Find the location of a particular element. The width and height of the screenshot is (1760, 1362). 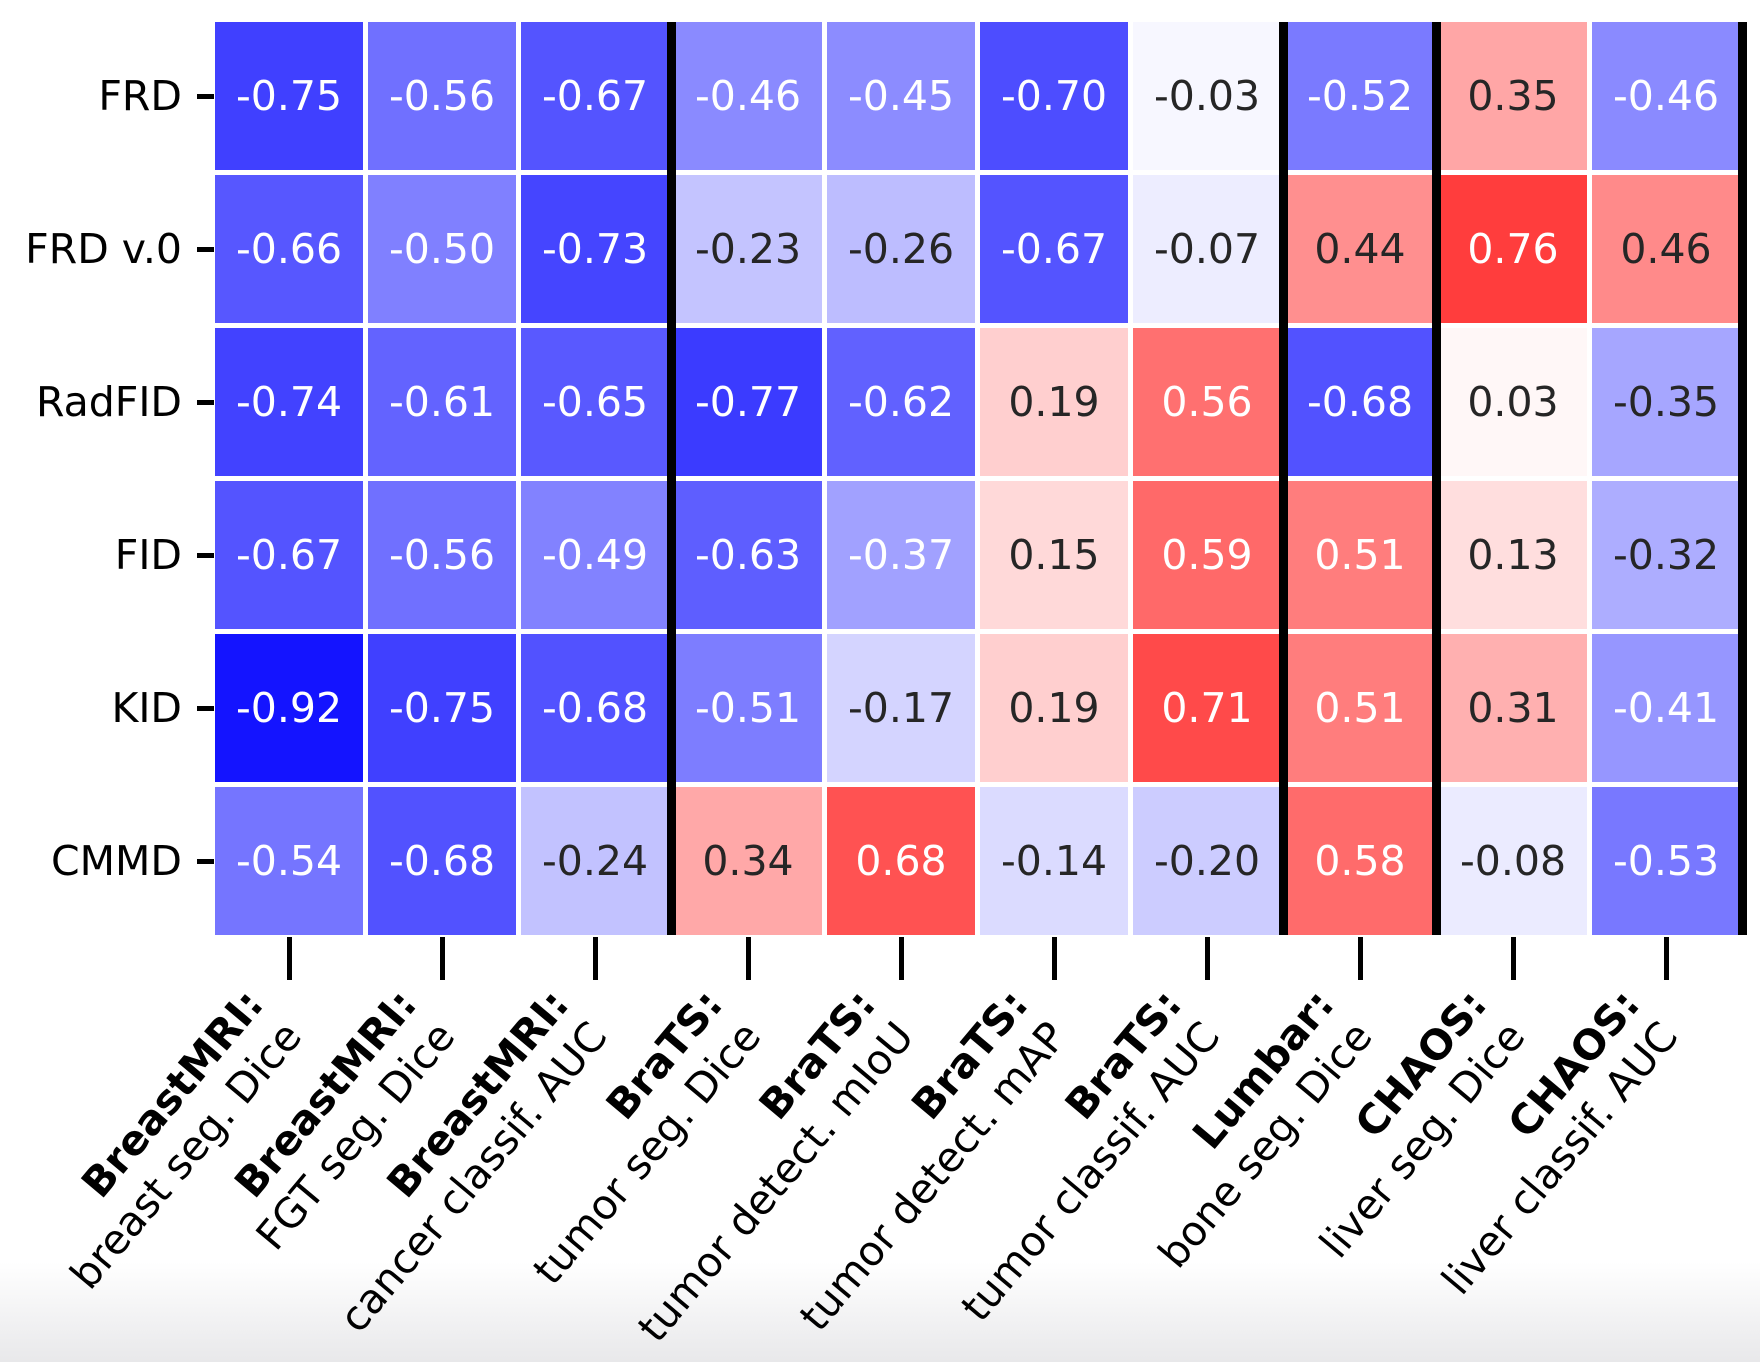

heatmap-cell: -0.92 is located at coordinates (289, 708).